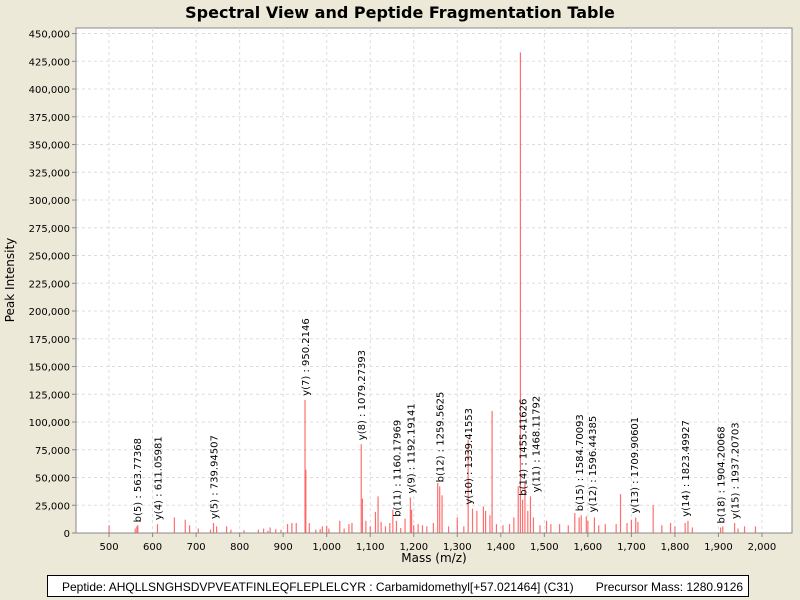  I want to click on peak-annotation: b(18) : 1904.20068, so click(721, 474).